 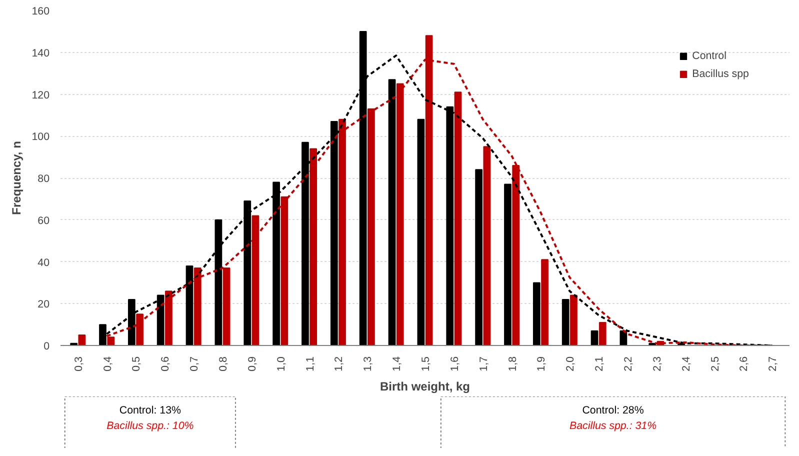 What do you see at coordinates (41, 95) in the screenshot?
I see `y-tick-label: 120` at bounding box center [41, 95].